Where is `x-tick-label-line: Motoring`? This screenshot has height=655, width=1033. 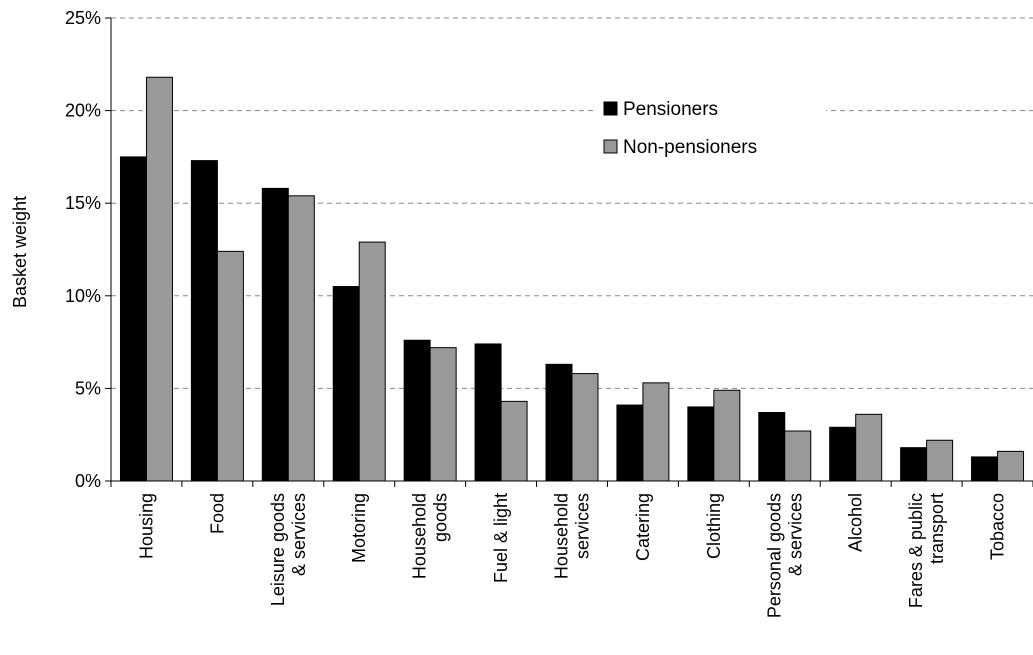 x-tick-label-line: Motoring is located at coordinates (359, 528).